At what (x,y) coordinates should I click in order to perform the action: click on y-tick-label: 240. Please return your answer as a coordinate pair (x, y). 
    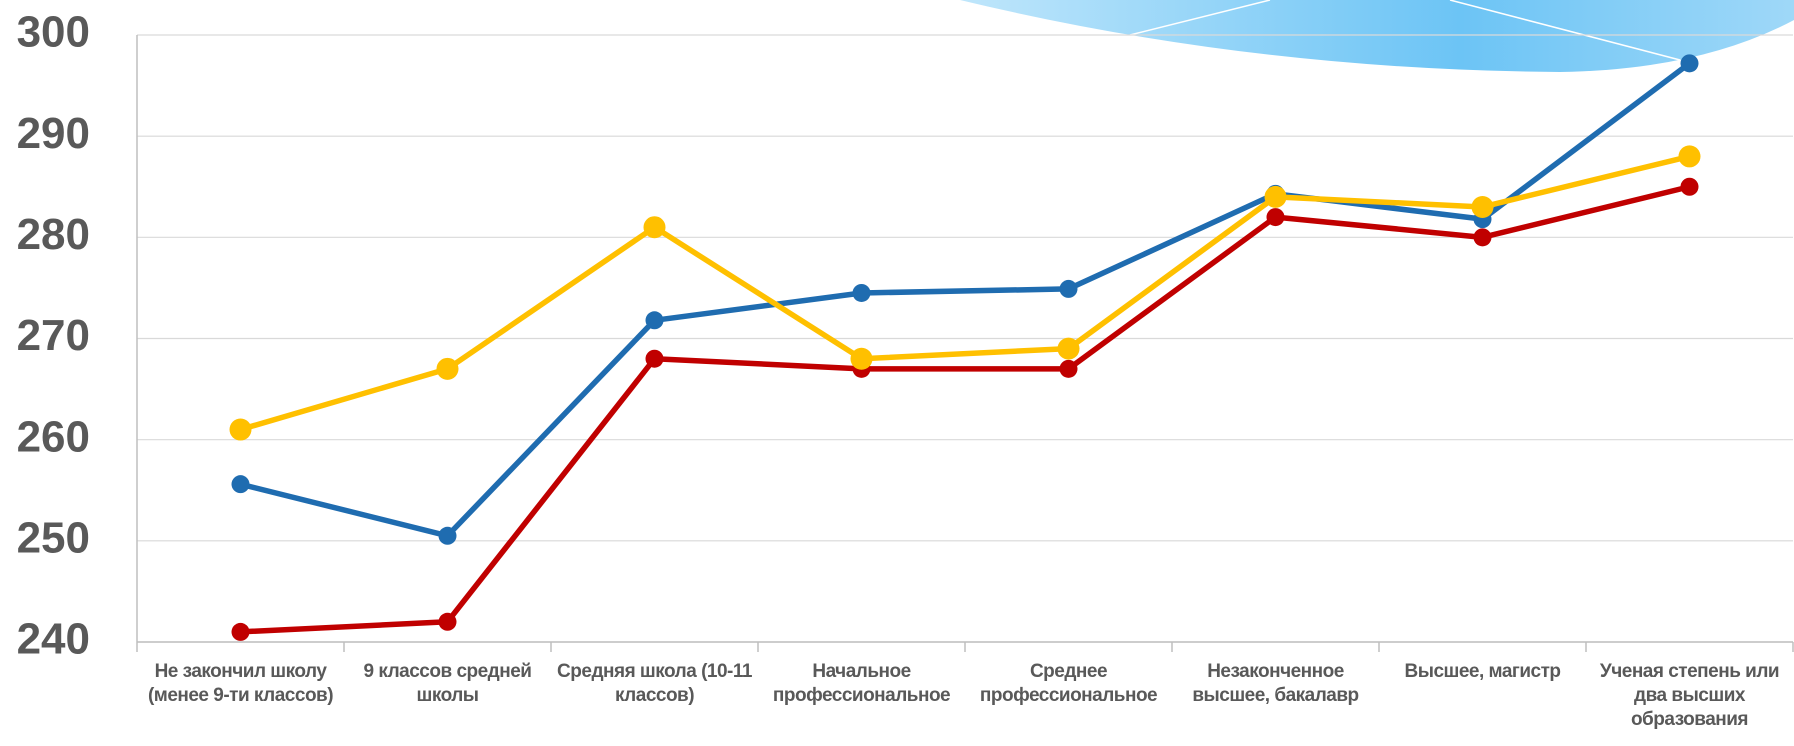
    Looking at the image, I should click on (53, 639).